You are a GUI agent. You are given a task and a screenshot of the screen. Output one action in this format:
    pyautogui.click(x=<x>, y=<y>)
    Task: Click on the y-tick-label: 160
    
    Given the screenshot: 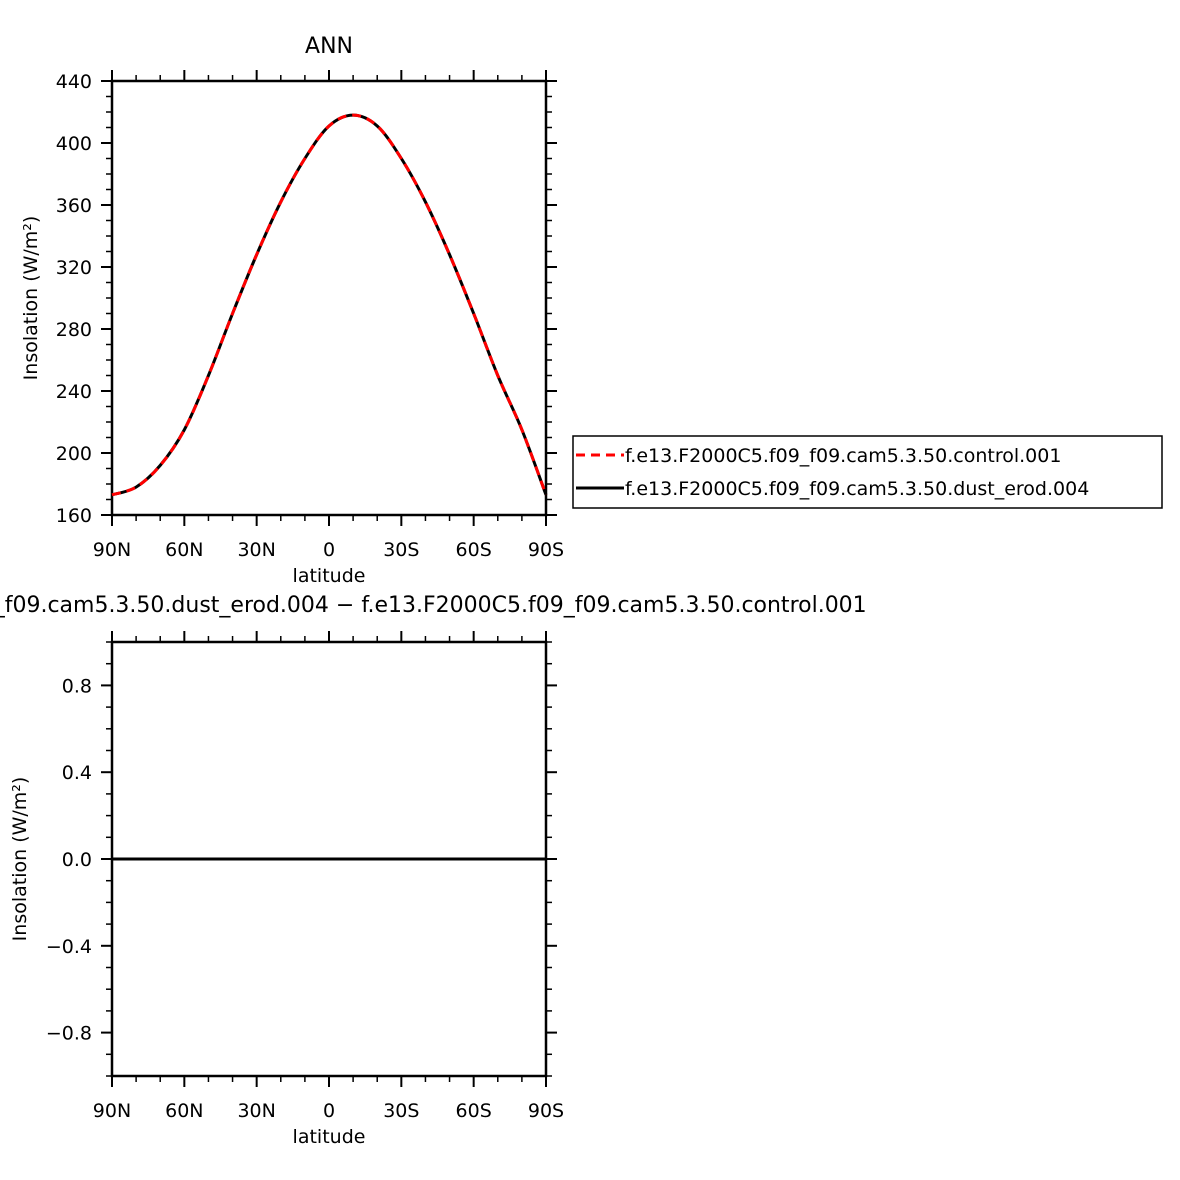 What is the action you would take?
    pyautogui.click(x=74, y=516)
    